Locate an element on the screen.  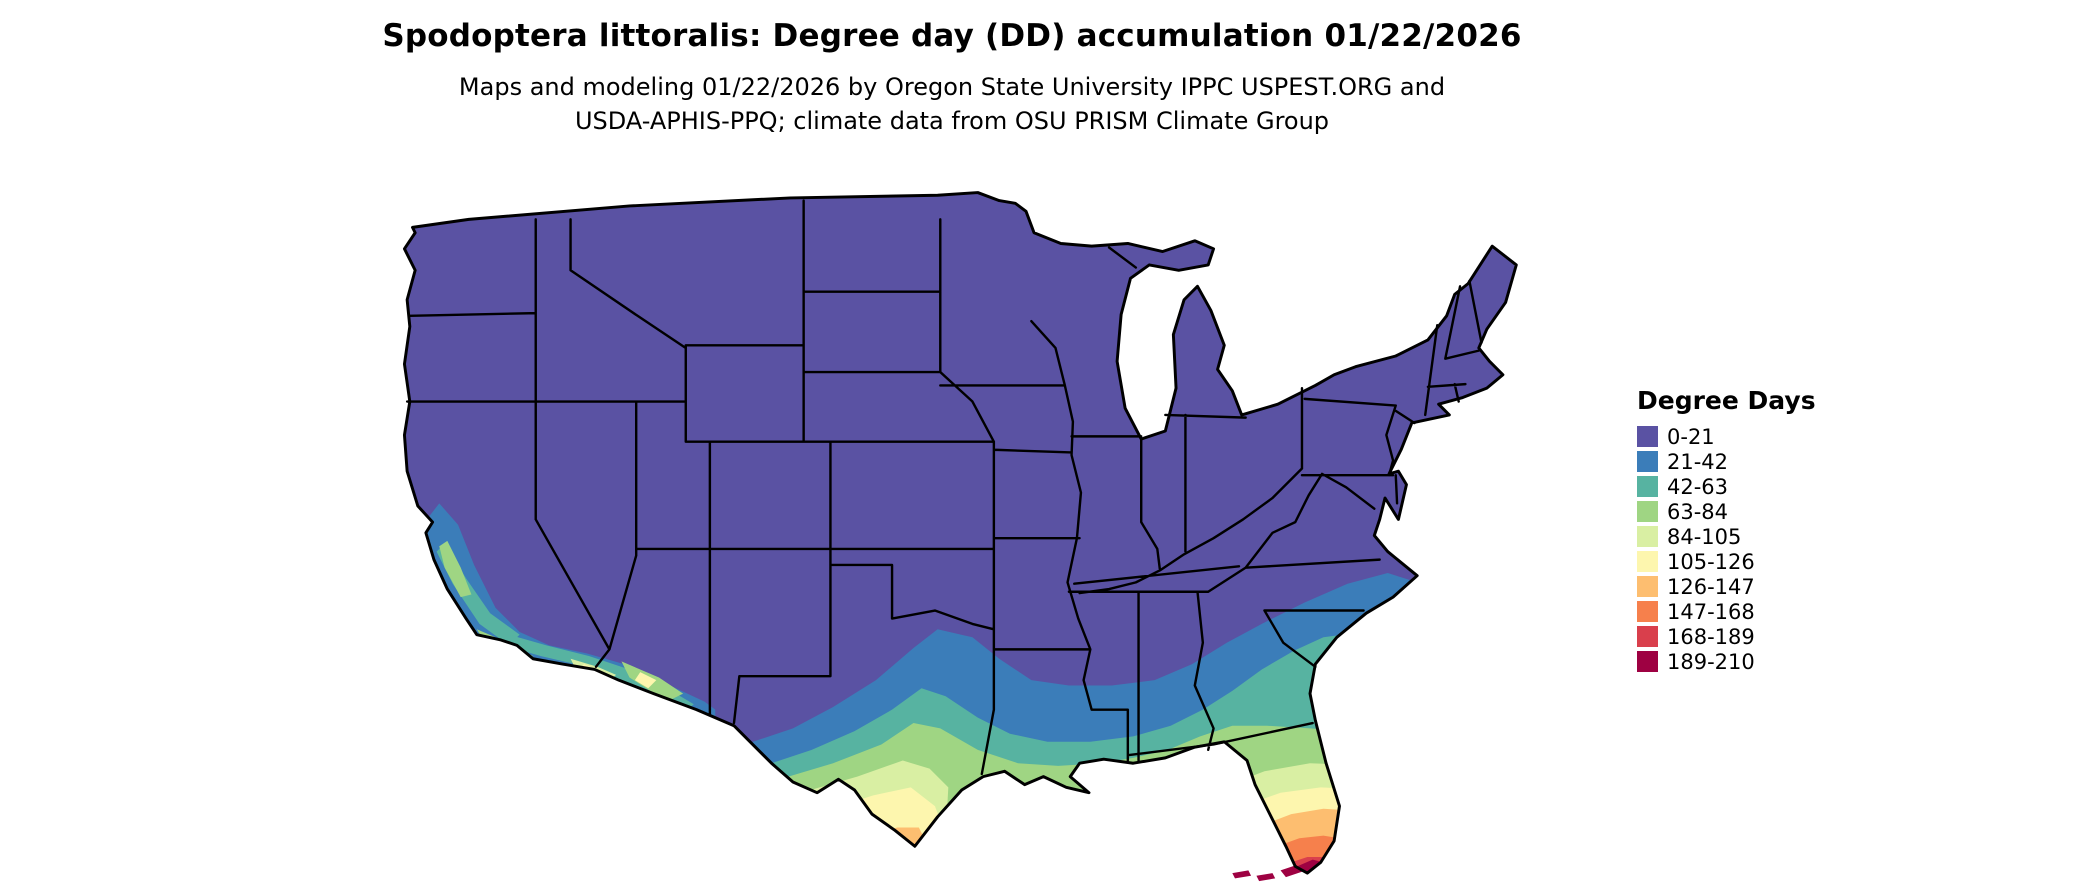
legend-label: 42-63 is located at coordinates (1698, 486).